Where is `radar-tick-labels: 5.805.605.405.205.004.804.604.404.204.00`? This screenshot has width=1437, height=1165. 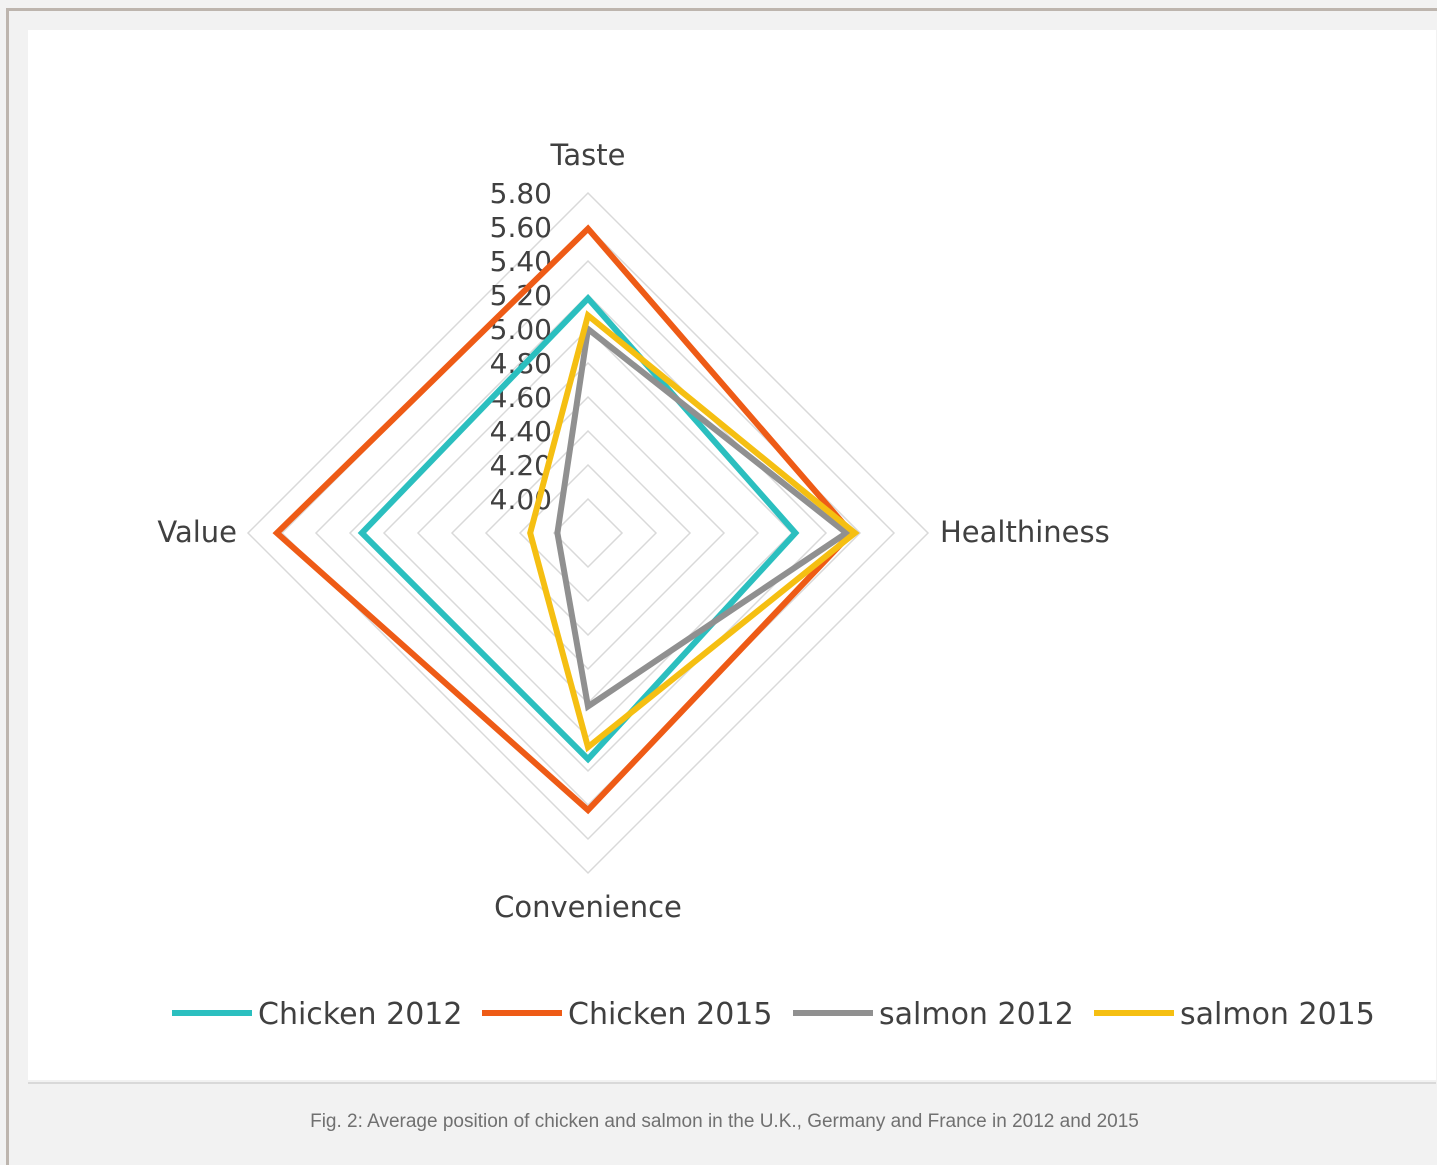
radar-tick-labels: 5.805.605.405.205.004.804.604.404.204.00 is located at coordinates (521, 346).